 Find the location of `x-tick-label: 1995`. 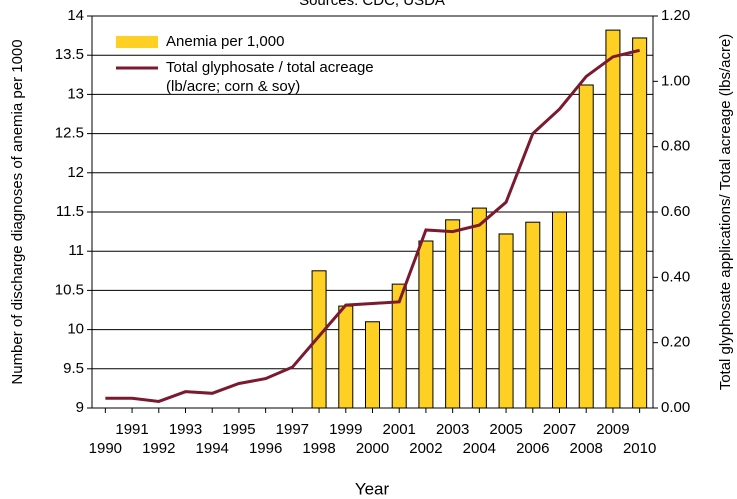

x-tick-label: 1995 is located at coordinates (238, 429).